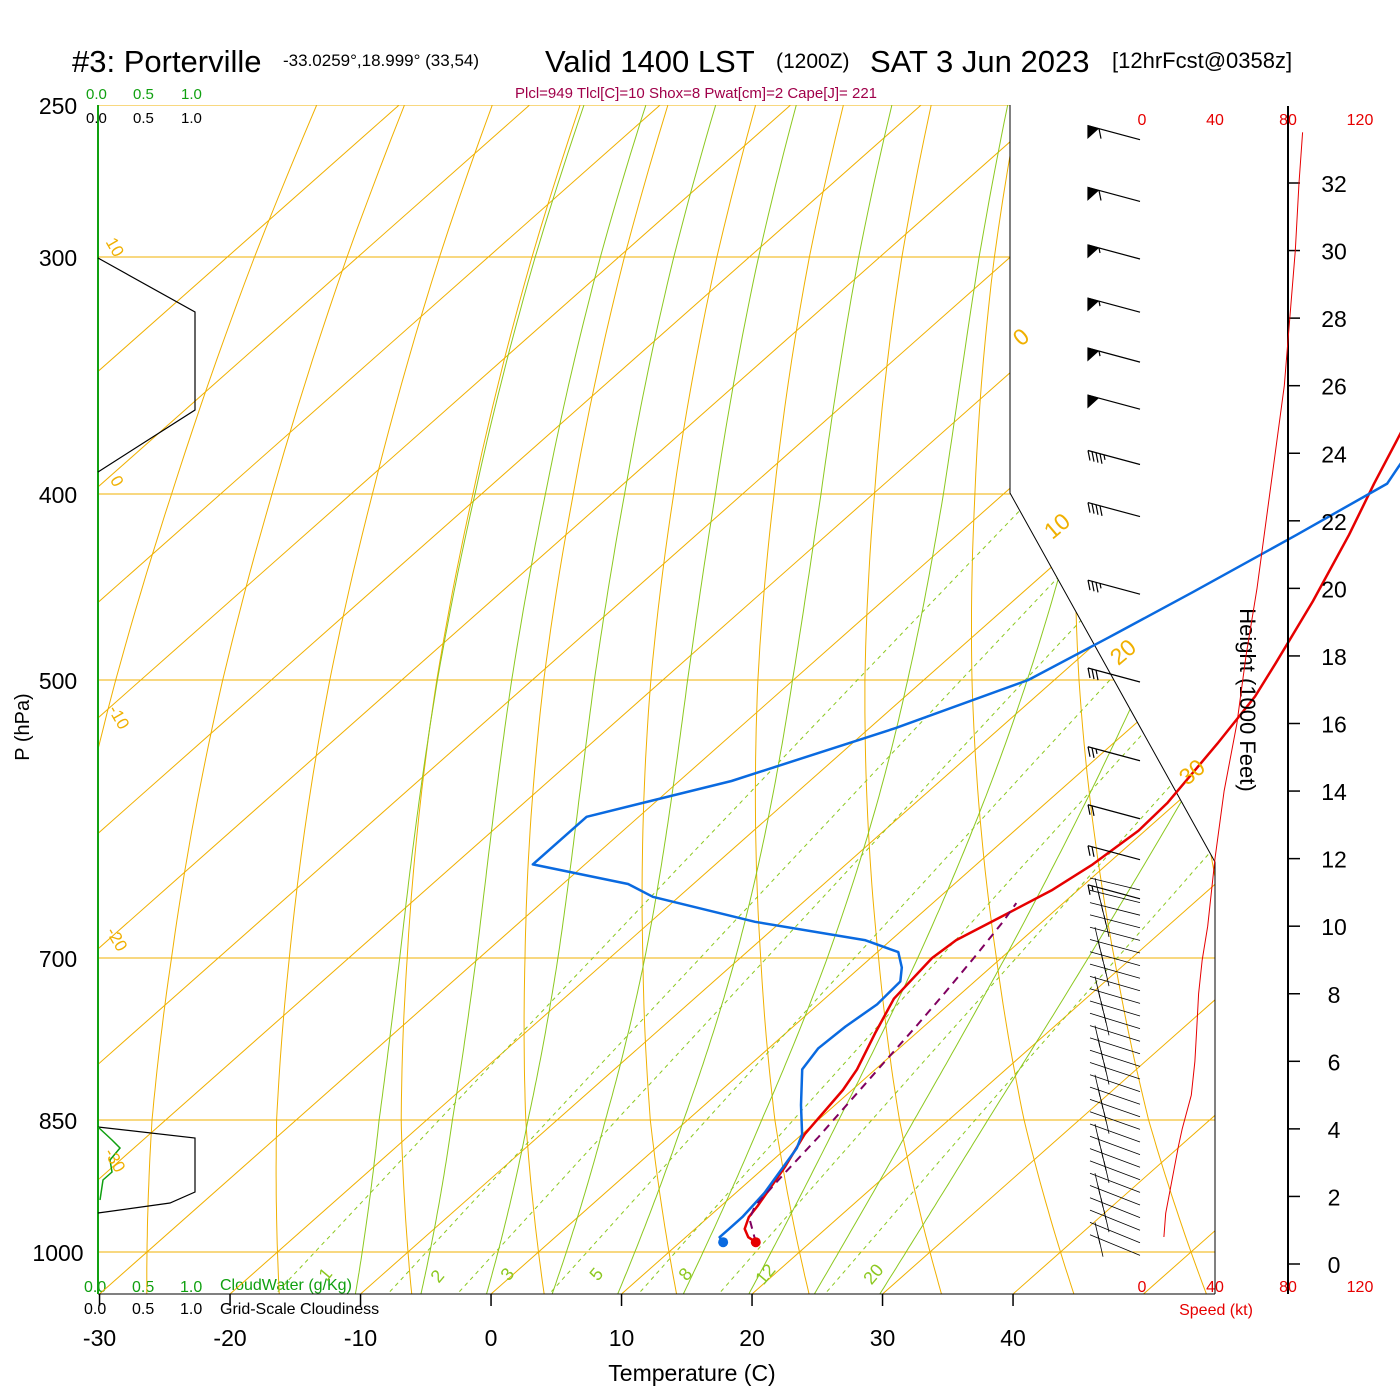 The height and width of the screenshot is (1400, 1400). Describe the element at coordinates (57, 1253) in the screenshot. I see `pressure-tick-label: 1000` at that location.